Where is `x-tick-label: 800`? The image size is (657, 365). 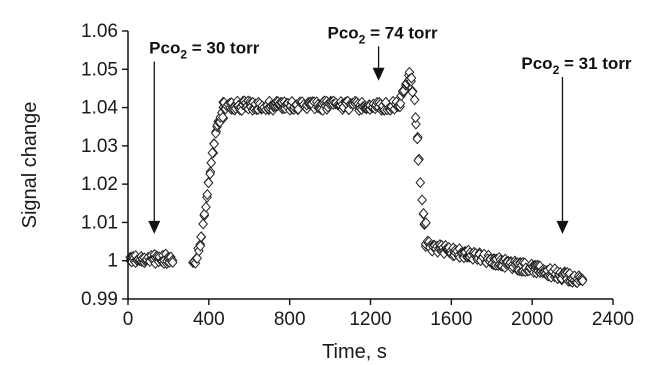
x-tick-label: 800 is located at coordinates (290, 319).